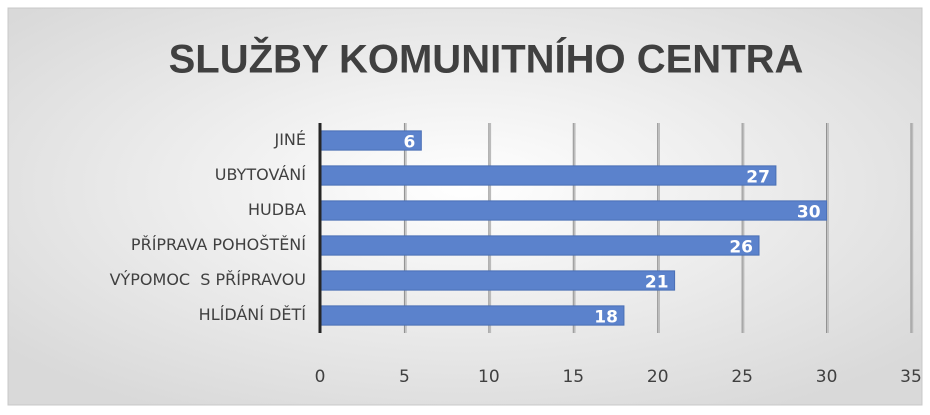 The height and width of the screenshot is (415, 930). Describe the element at coordinates (573, 377) in the screenshot. I see `x-tick-label: 15` at that location.